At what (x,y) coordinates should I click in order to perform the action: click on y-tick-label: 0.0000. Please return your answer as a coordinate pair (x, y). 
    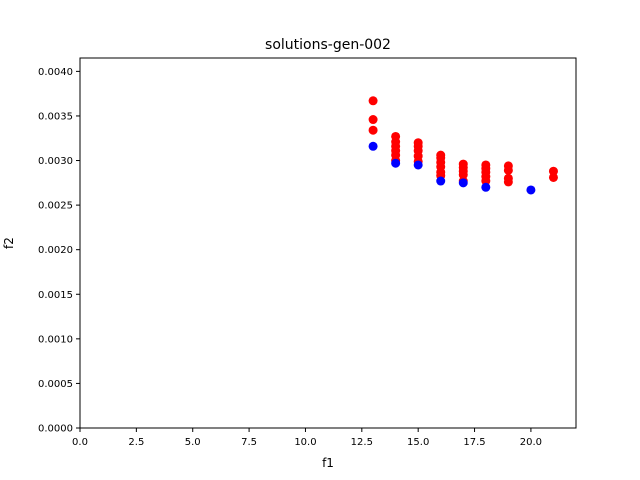
    Looking at the image, I should click on (55, 429).